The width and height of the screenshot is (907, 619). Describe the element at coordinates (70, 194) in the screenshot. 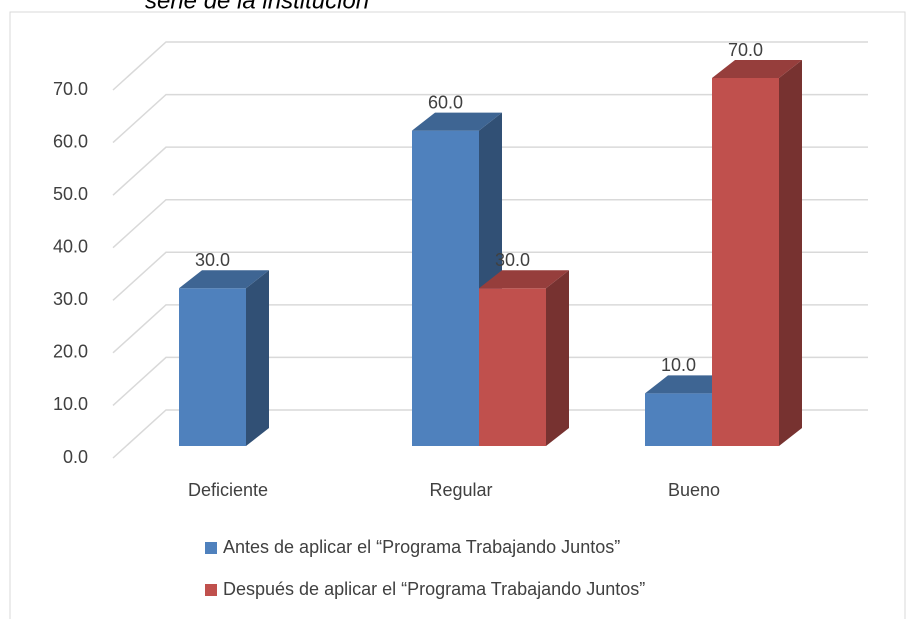

I see `y-tick-label: 50.0` at that location.